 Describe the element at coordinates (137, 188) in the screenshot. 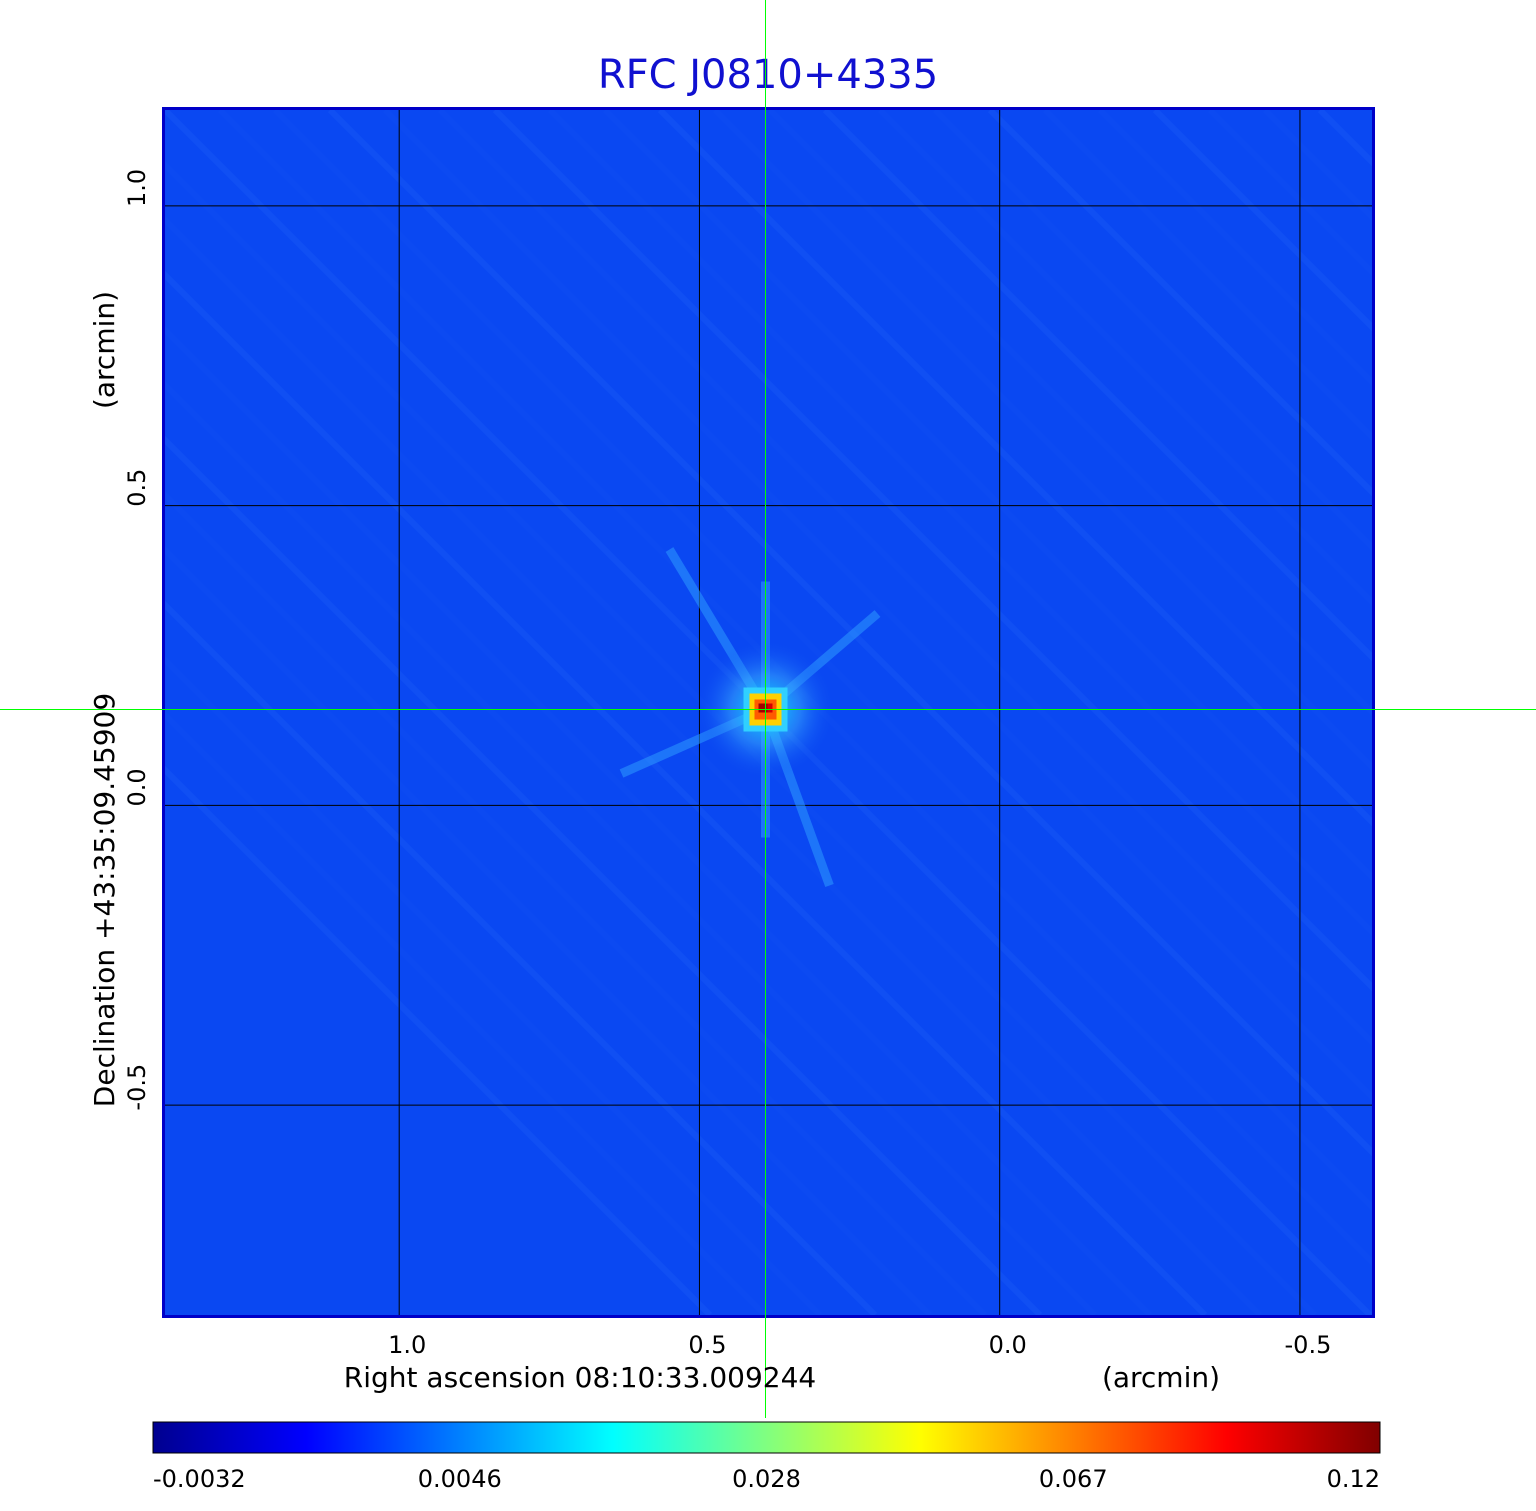

I see `y-tick-label: 1.0` at that location.